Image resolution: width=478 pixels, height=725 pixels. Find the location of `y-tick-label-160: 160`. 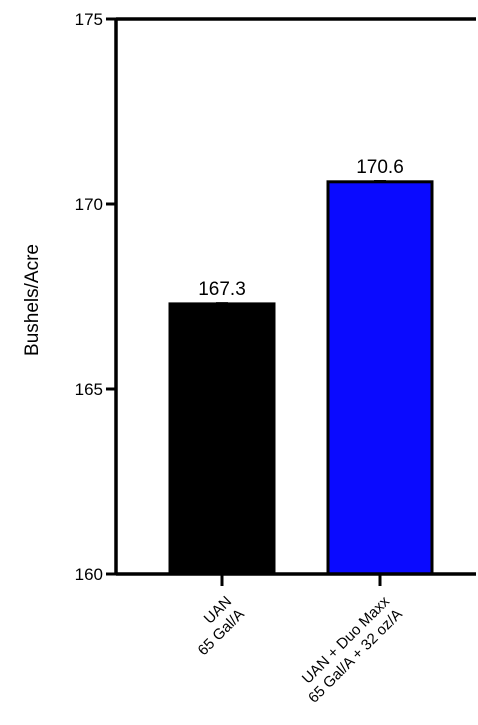

y-tick-label-160: 160 is located at coordinates (89, 574).